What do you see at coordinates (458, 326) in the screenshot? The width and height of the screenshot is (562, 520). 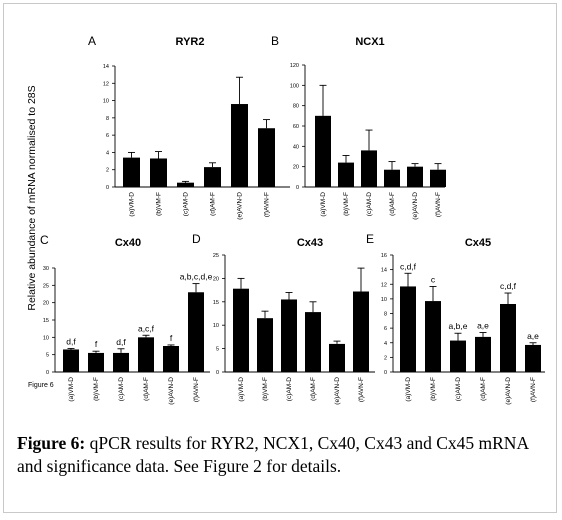 I see `panel-e-significance-label: a,b,e` at bounding box center [458, 326].